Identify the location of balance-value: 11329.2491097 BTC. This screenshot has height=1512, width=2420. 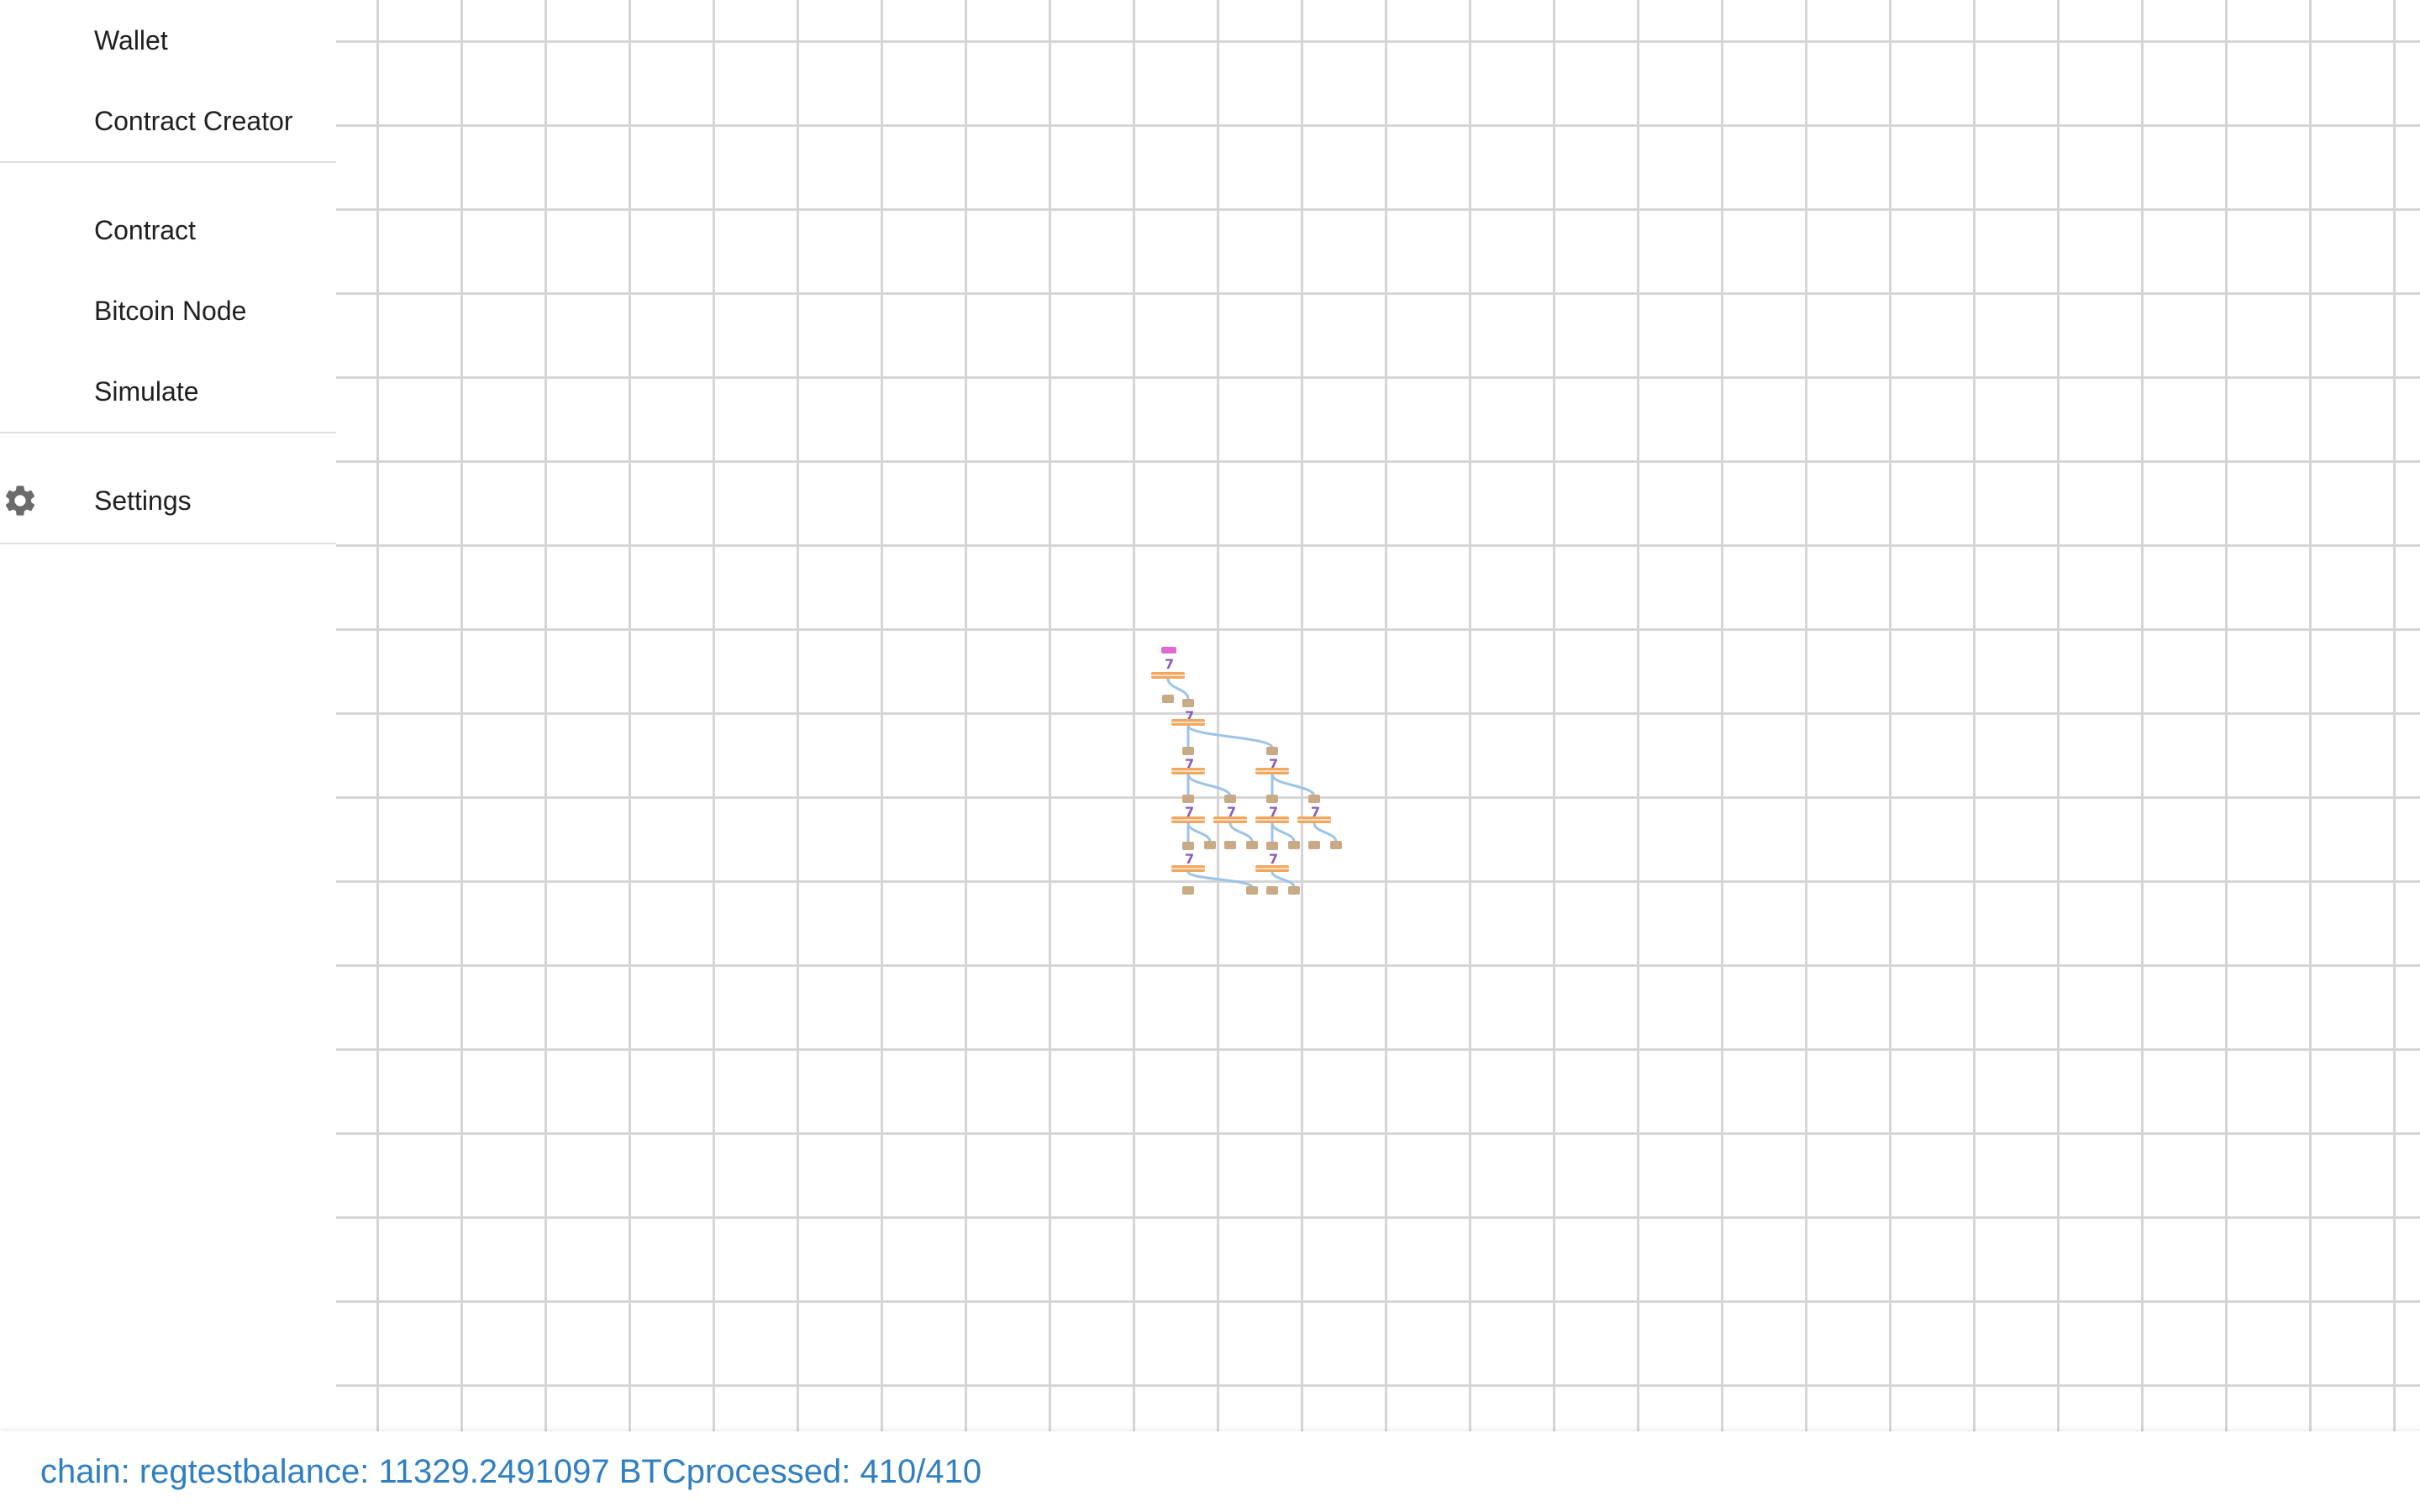
(532, 1471).